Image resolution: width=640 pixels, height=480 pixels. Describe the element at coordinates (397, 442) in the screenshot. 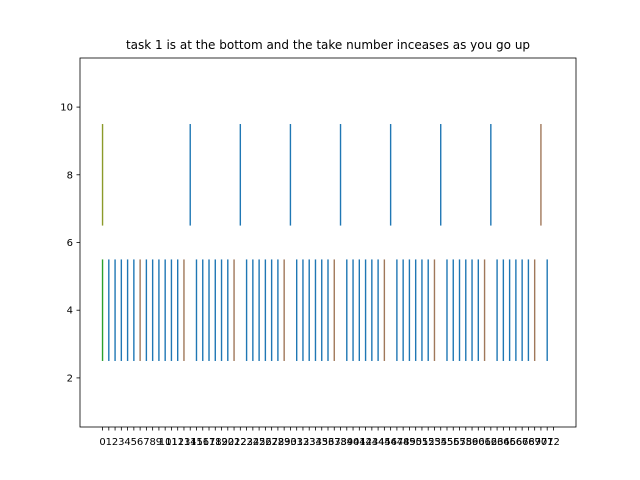

I see `x-tick-label-47: 47` at that location.